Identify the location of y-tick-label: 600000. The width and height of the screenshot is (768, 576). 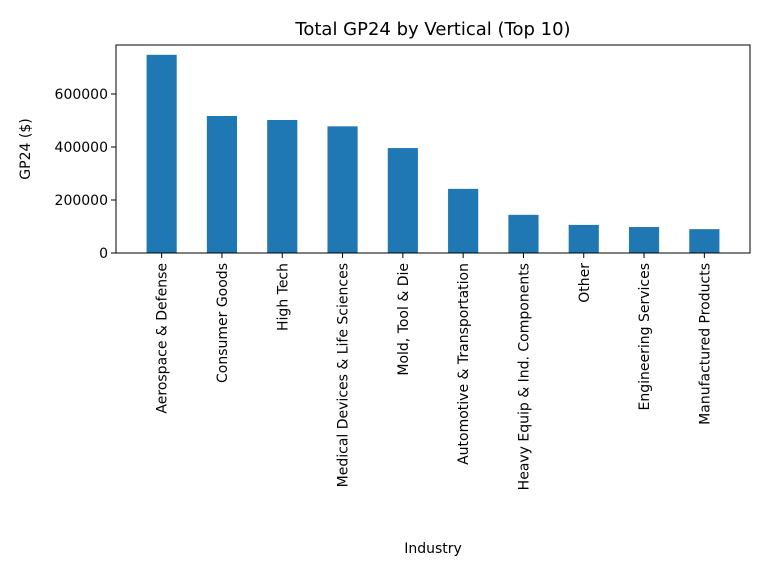
(81, 95).